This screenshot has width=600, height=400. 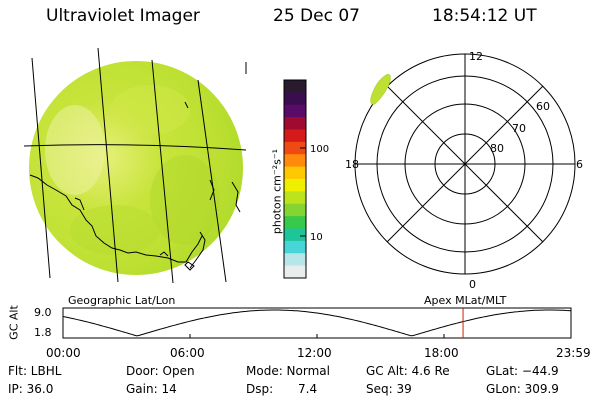 I want to click on colorbar: 100 10, so click(x=306, y=179).